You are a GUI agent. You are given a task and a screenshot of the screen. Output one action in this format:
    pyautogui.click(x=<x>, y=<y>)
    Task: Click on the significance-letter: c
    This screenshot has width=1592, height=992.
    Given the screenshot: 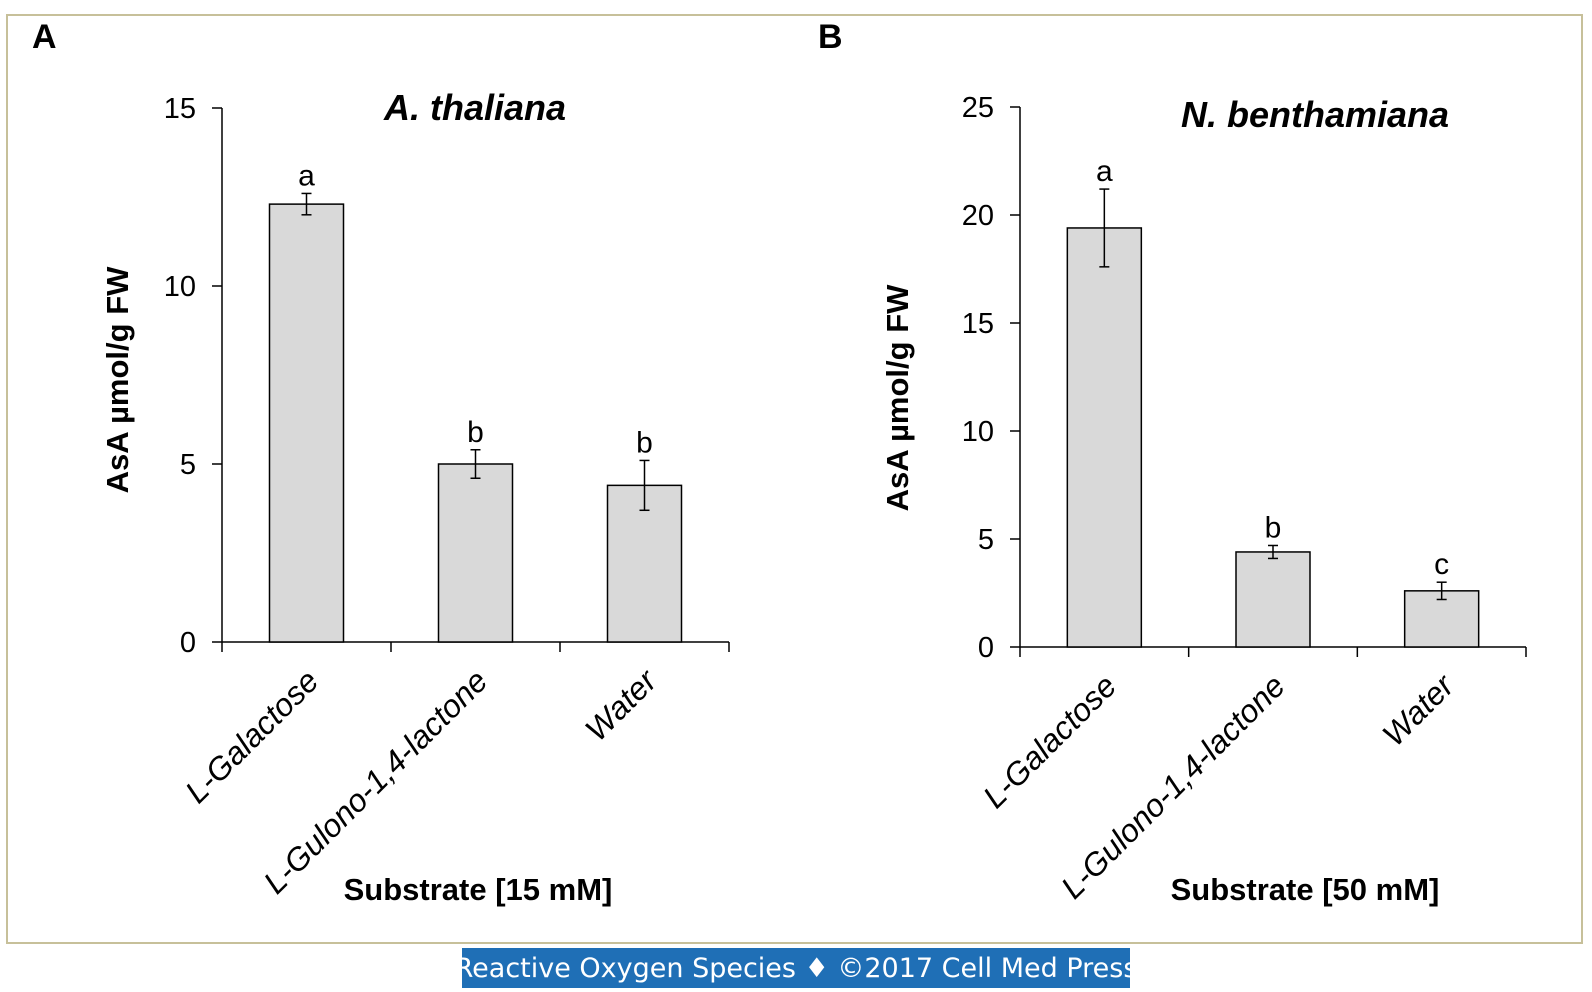 What is the action you would take?
    pyautogui.click(x=1441, y=564)
    